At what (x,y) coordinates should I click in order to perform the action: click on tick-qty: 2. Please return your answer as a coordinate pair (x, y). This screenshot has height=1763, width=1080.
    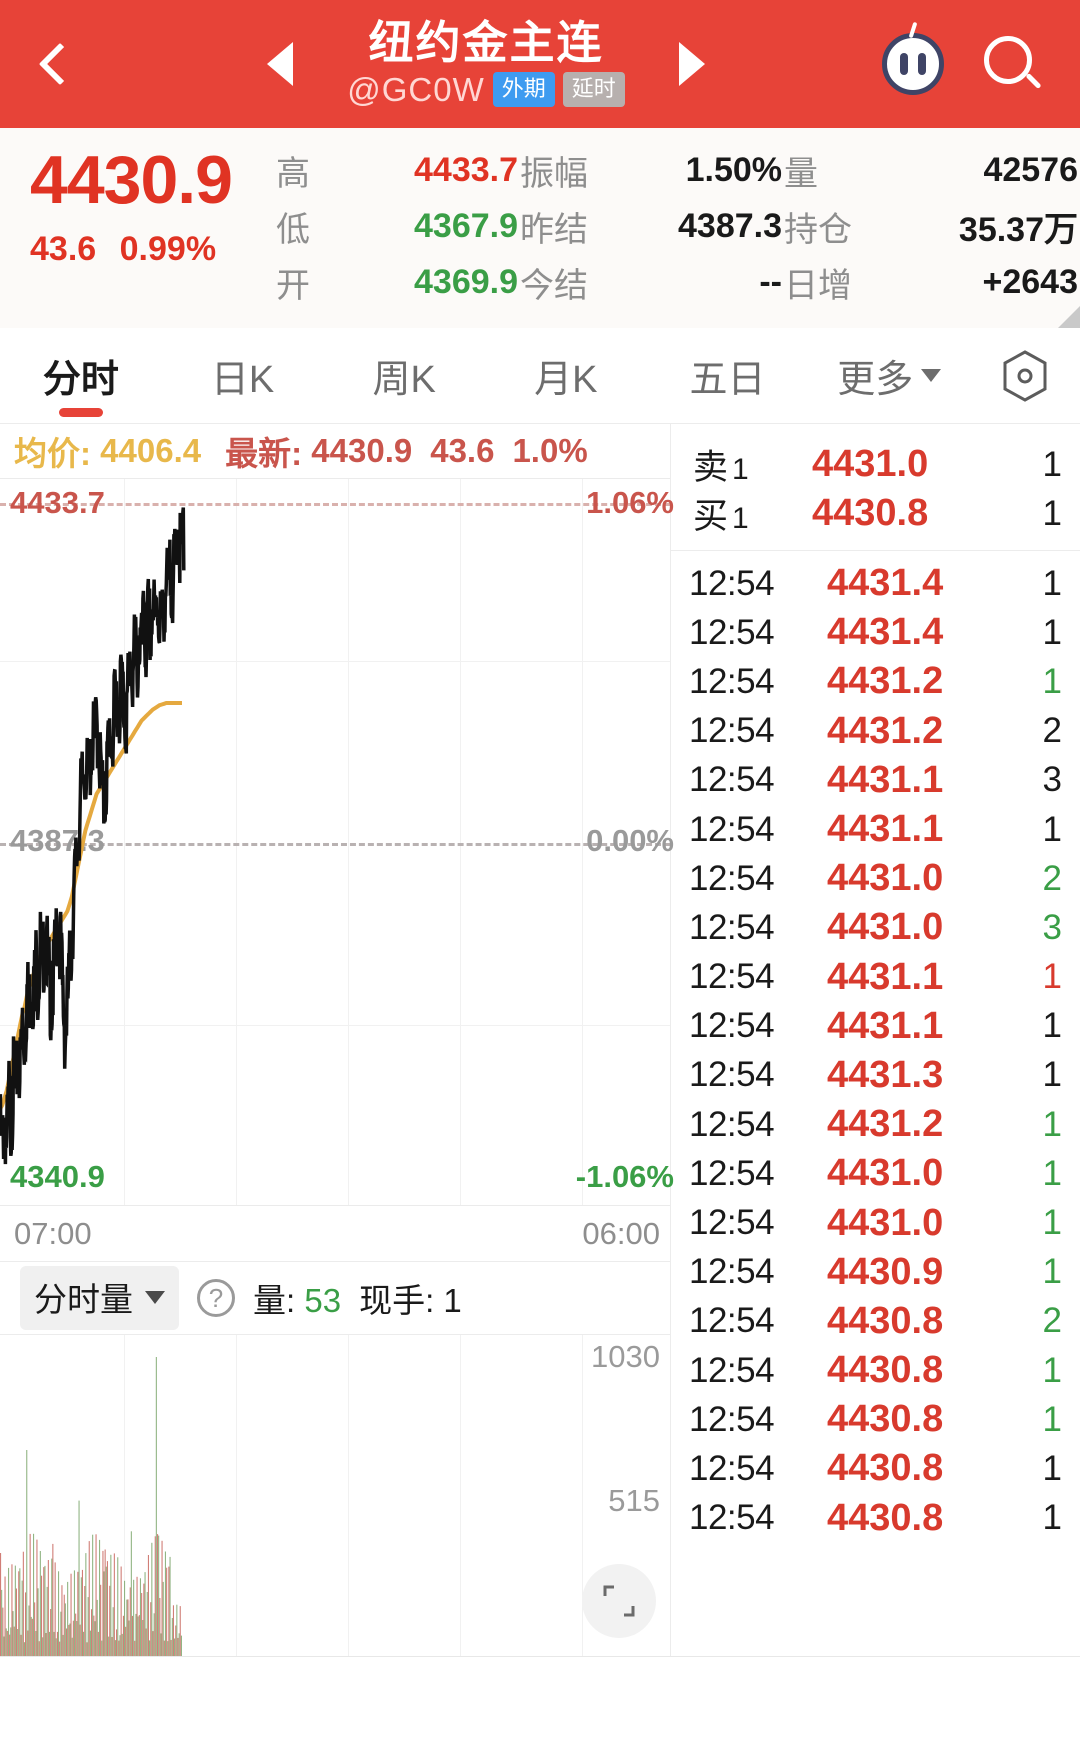
    Looking at the image, I should click on (1052, 1321).